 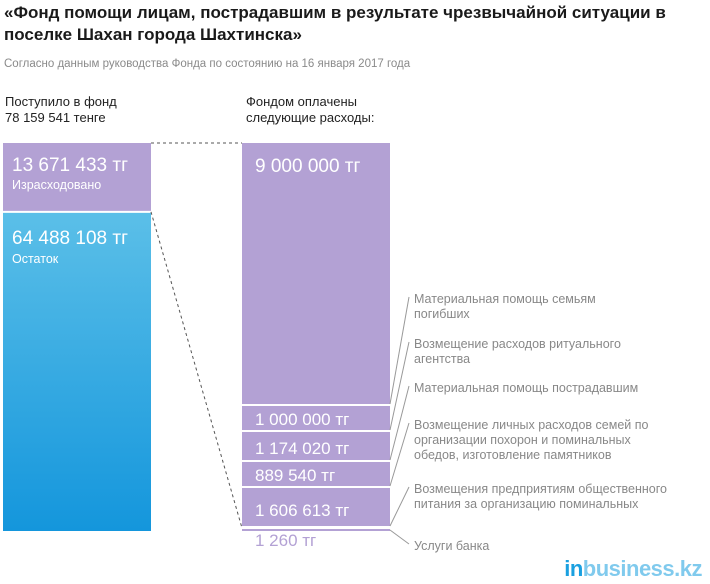 I want to click on annotation-text: Материальная помощь пострадавшим, so click(x=526, y=388).